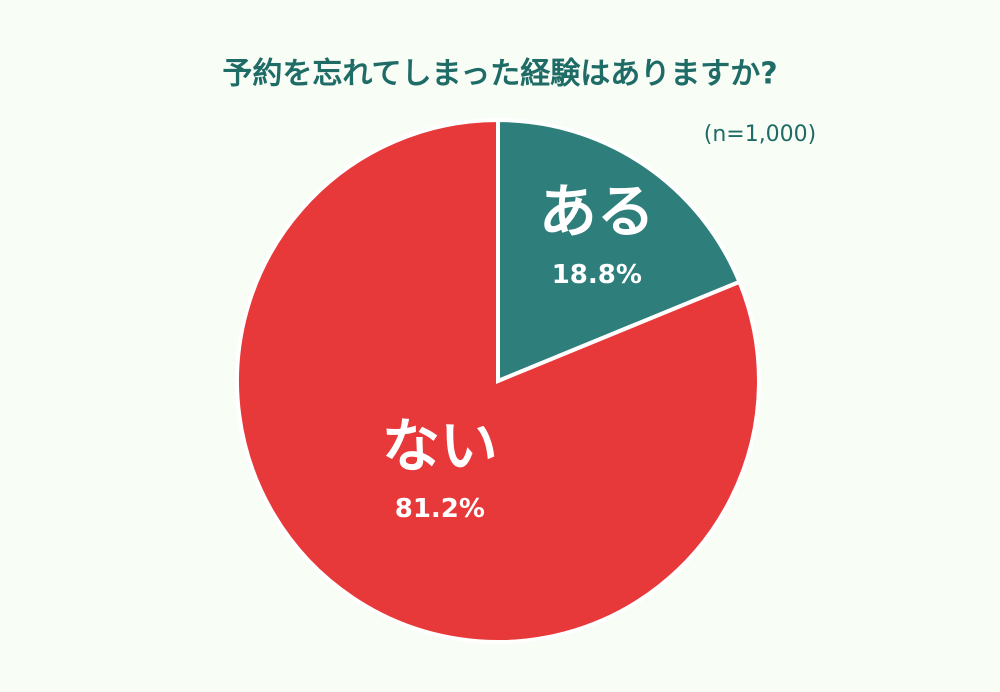  I want to click on slice-label: ない, so click(440, 446).